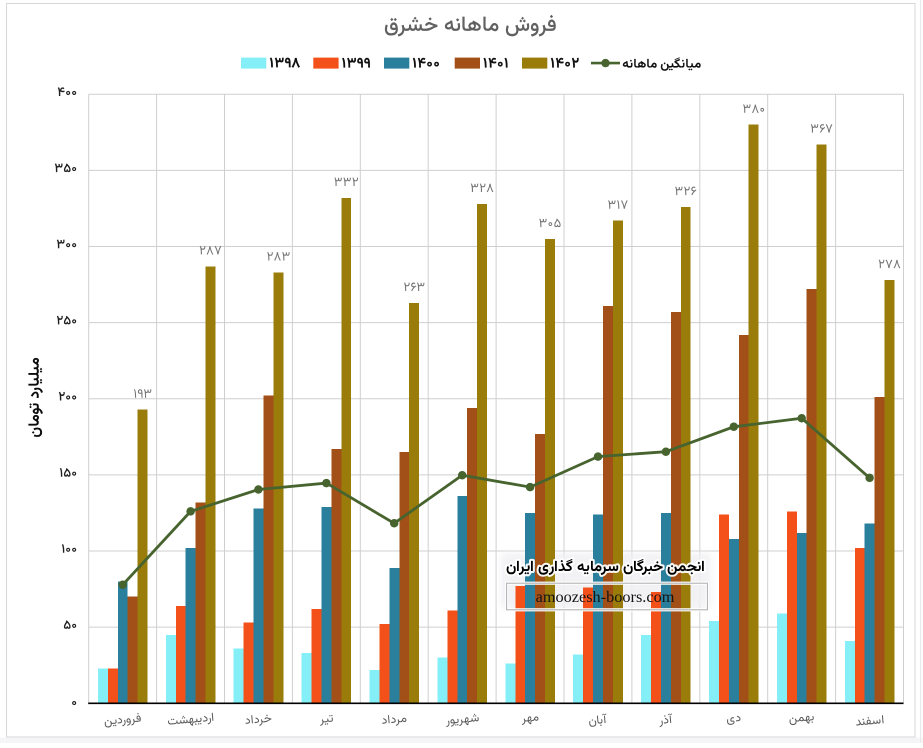 This screenshot has width=923, height=748. Describe the element at coordinates (605, 596) in the screenshot. I see `svg-text: amoozesh-boors.com` at that location.